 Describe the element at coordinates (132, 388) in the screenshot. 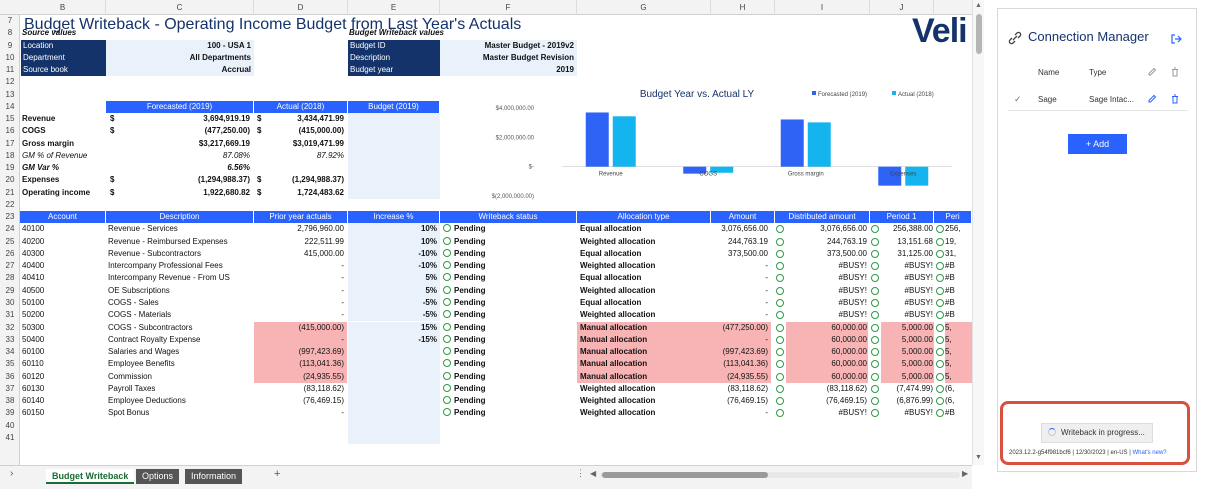

I see `description-cell: Payroll Taxes` at that location.